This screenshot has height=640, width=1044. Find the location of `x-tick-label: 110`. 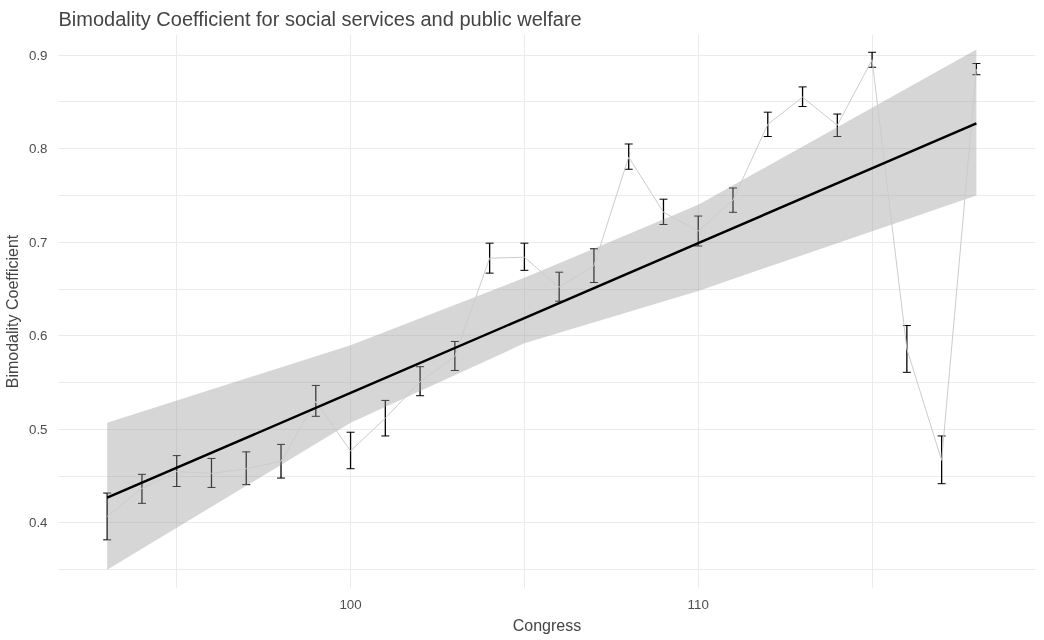

x-tick-label: 110 is located at coordinates (698, 604).